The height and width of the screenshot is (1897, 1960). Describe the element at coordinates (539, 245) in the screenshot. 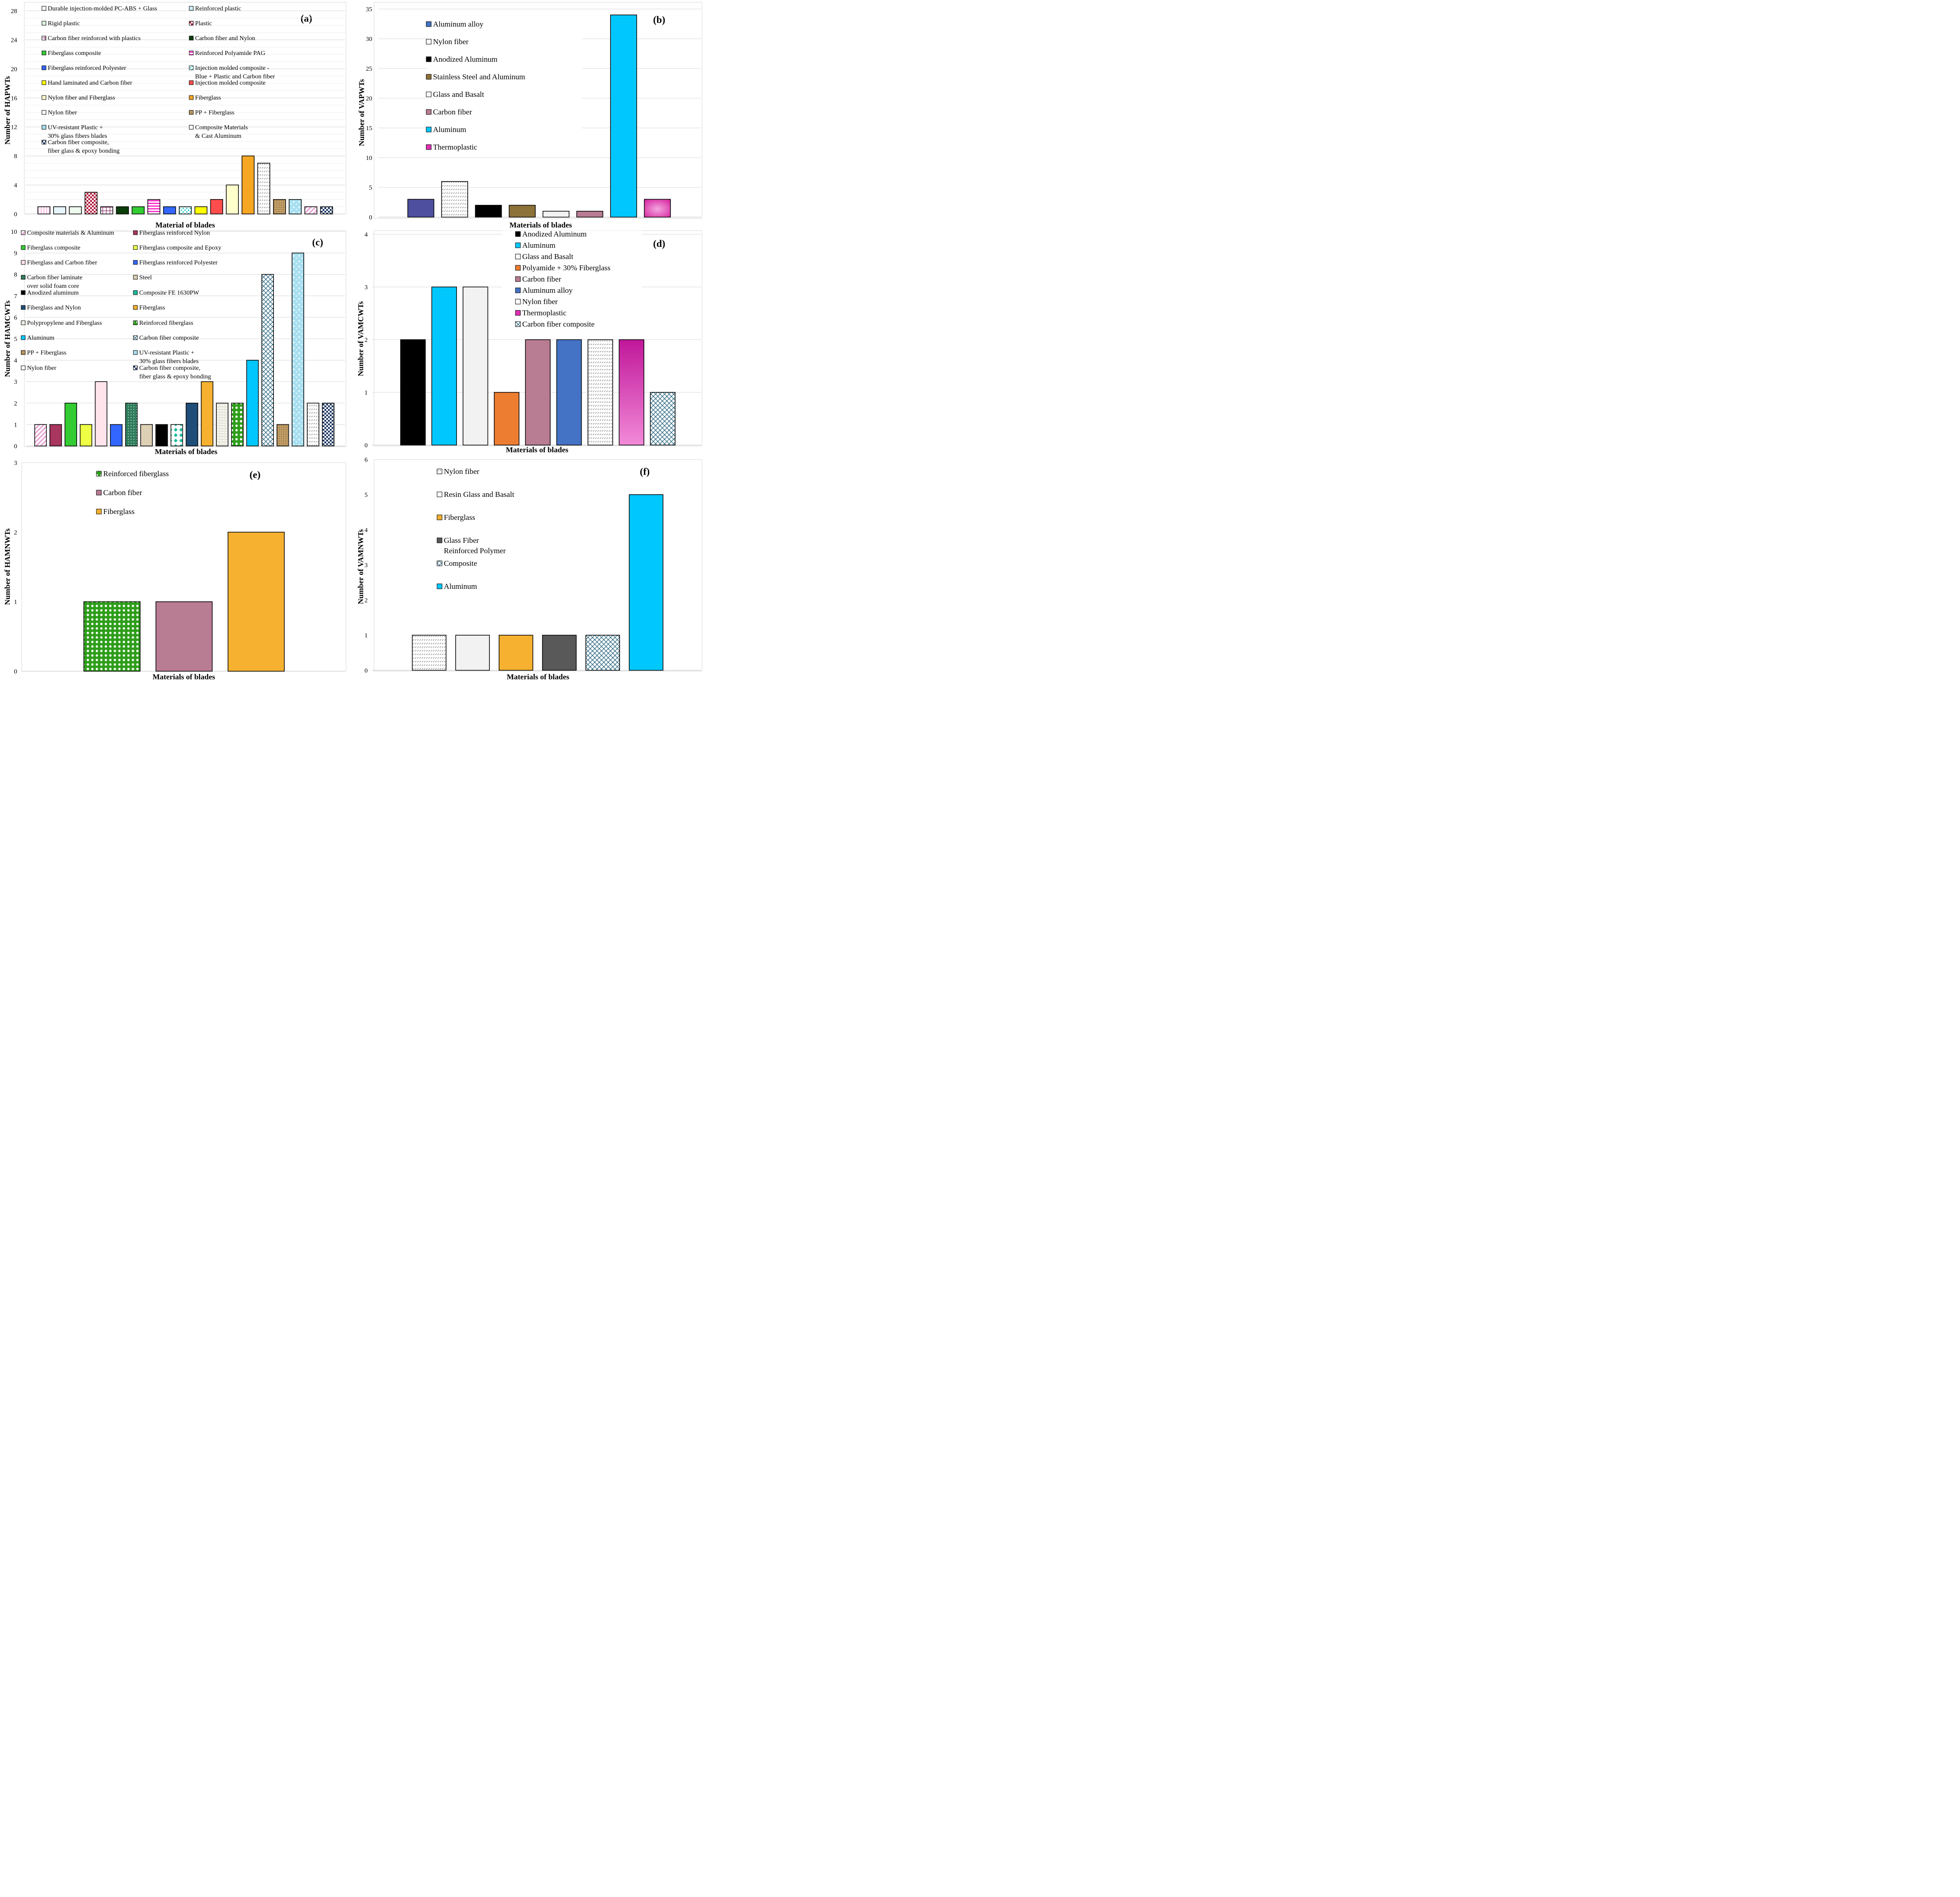

I see `panel-d-legend-label: Aluminum` at that location.